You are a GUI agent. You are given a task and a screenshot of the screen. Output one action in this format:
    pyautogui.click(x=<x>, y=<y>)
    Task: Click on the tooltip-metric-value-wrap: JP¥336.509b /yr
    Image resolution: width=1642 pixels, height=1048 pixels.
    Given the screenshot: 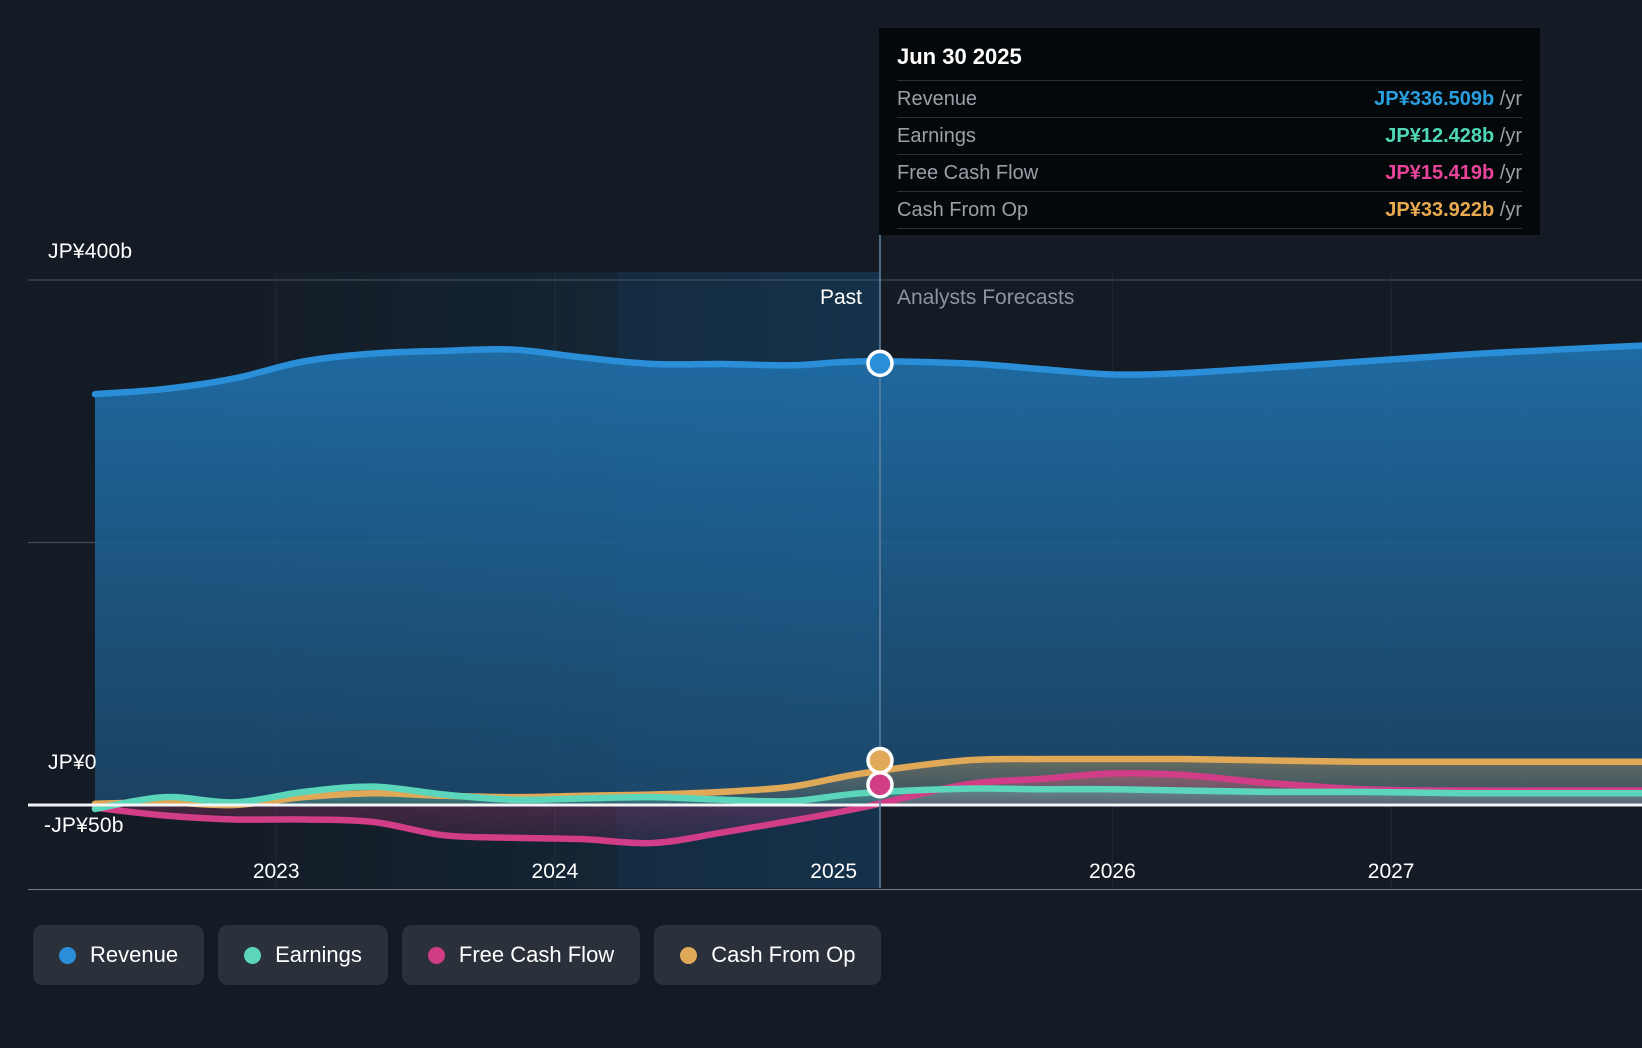 What is the action you would take?
    pyautogui.click(x=1448, y=99)
    